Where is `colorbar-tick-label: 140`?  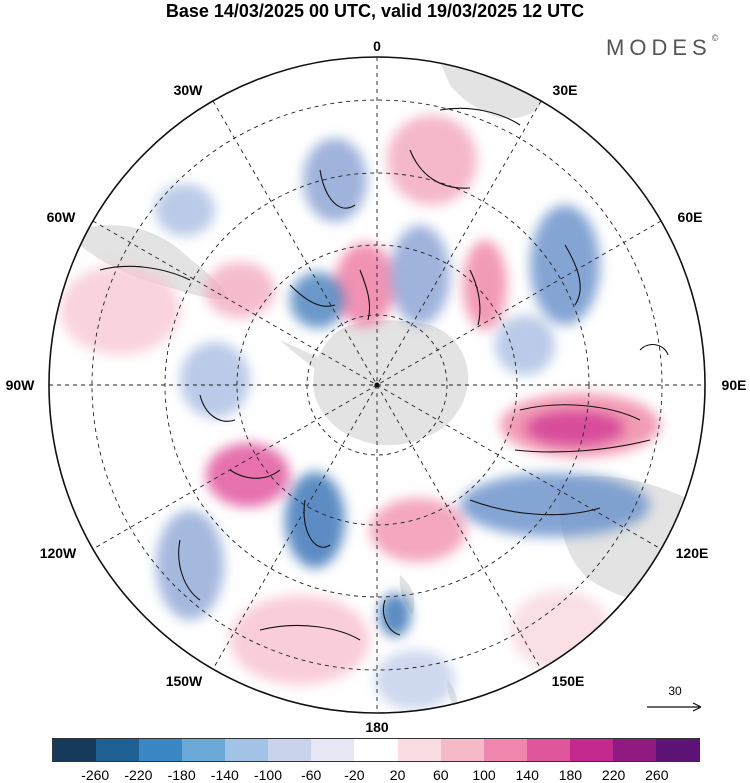 colorbar-tick-label: 140 is located at coordinates (527, 775).